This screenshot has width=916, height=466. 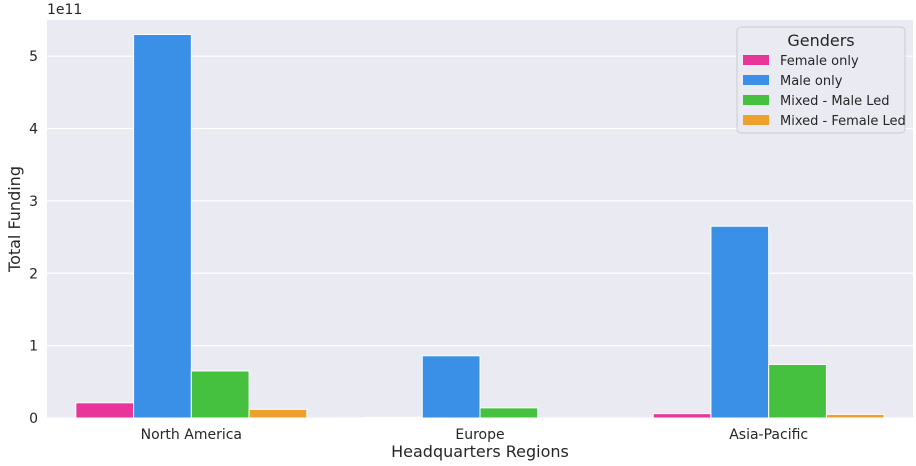 I want to click on legend-entry-label: Mixed - Male Led, so click(x=835, y=101).